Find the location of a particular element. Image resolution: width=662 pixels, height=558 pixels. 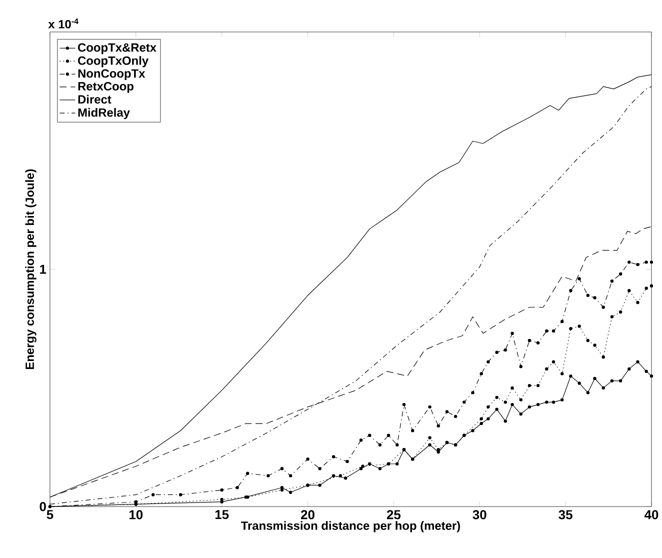

legend-label: CoopTx&Retx is located at coordinates (117, 48).